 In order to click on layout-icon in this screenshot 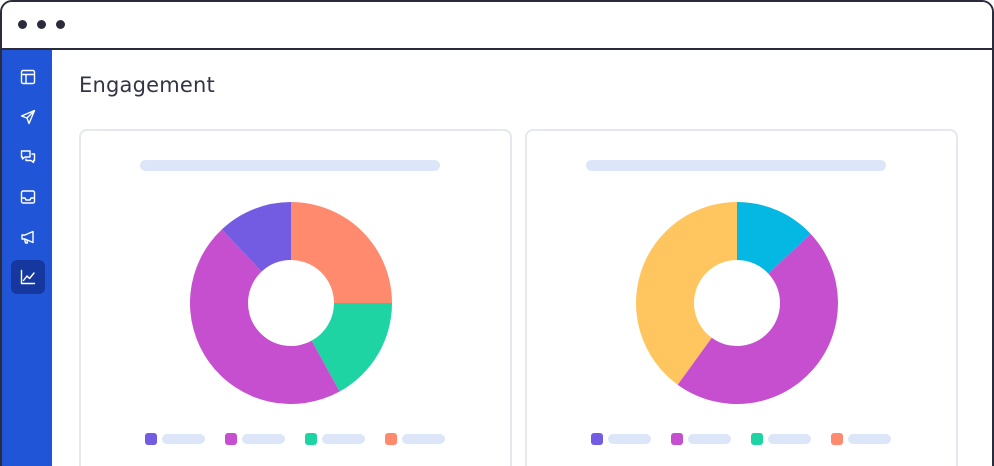, I will do `click(28, 77)`.